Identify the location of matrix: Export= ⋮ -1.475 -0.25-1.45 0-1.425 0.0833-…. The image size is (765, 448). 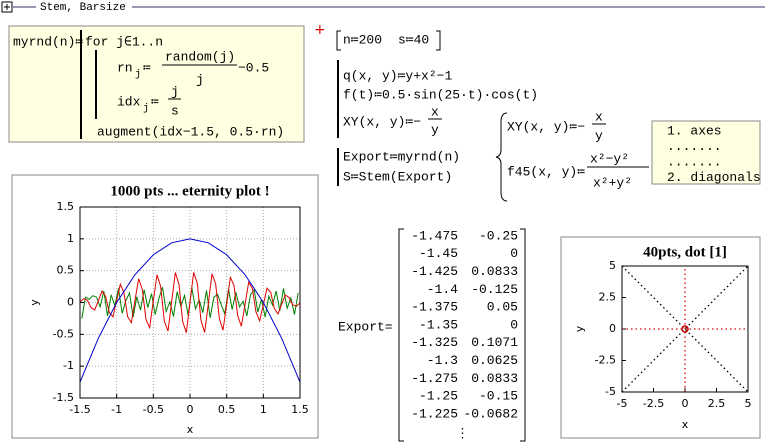
(432, 335).